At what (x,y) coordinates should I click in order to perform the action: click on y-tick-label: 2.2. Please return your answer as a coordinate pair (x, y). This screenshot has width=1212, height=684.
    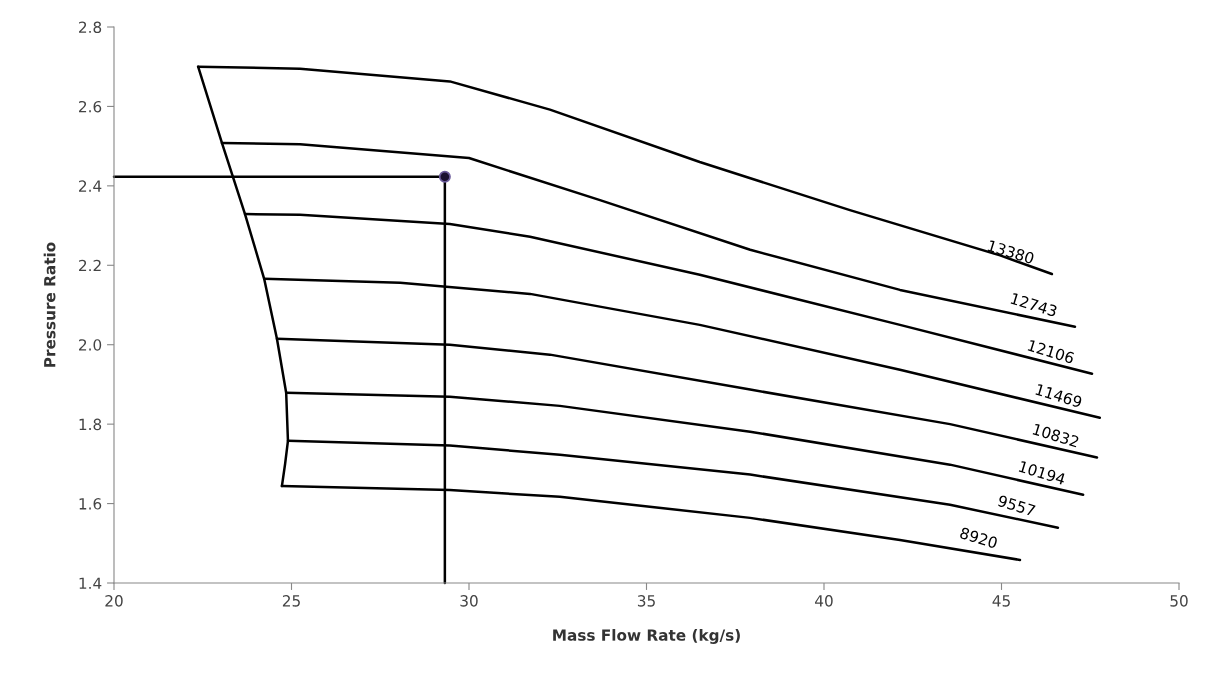
    Looking at the image, I should click on (90, 265).